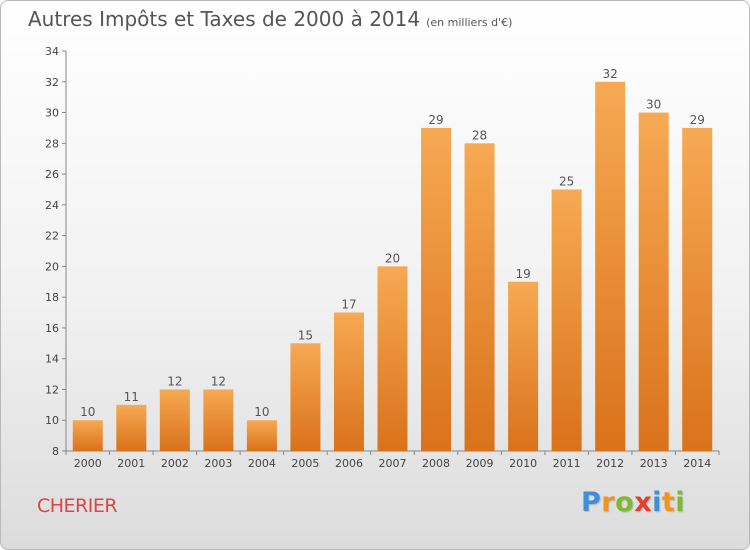  What do you see at coordinates (52, 328) in the screenshot?
I see `y-tick-label: 16` at bounding box center [52, 328].